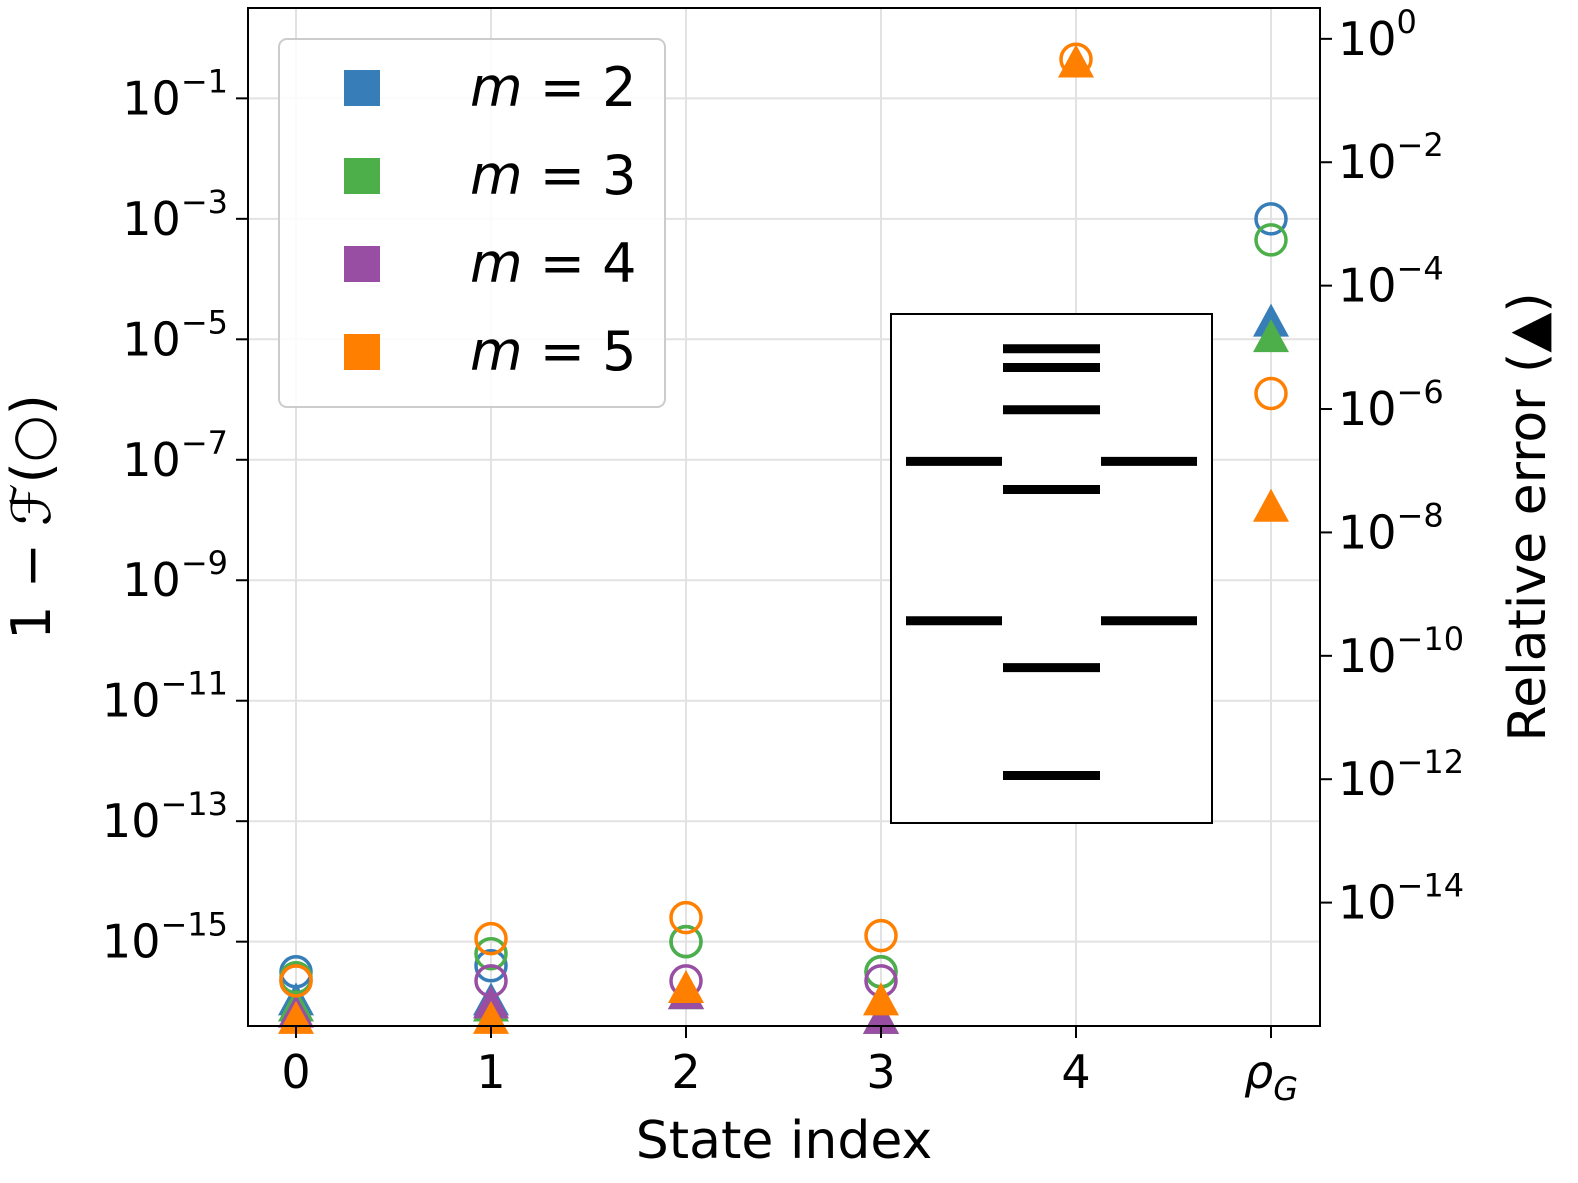  Describe the element at coordinates (175, 93) in the screenshot. I see `y-tick-label-left: 10⁻¹` at that location.